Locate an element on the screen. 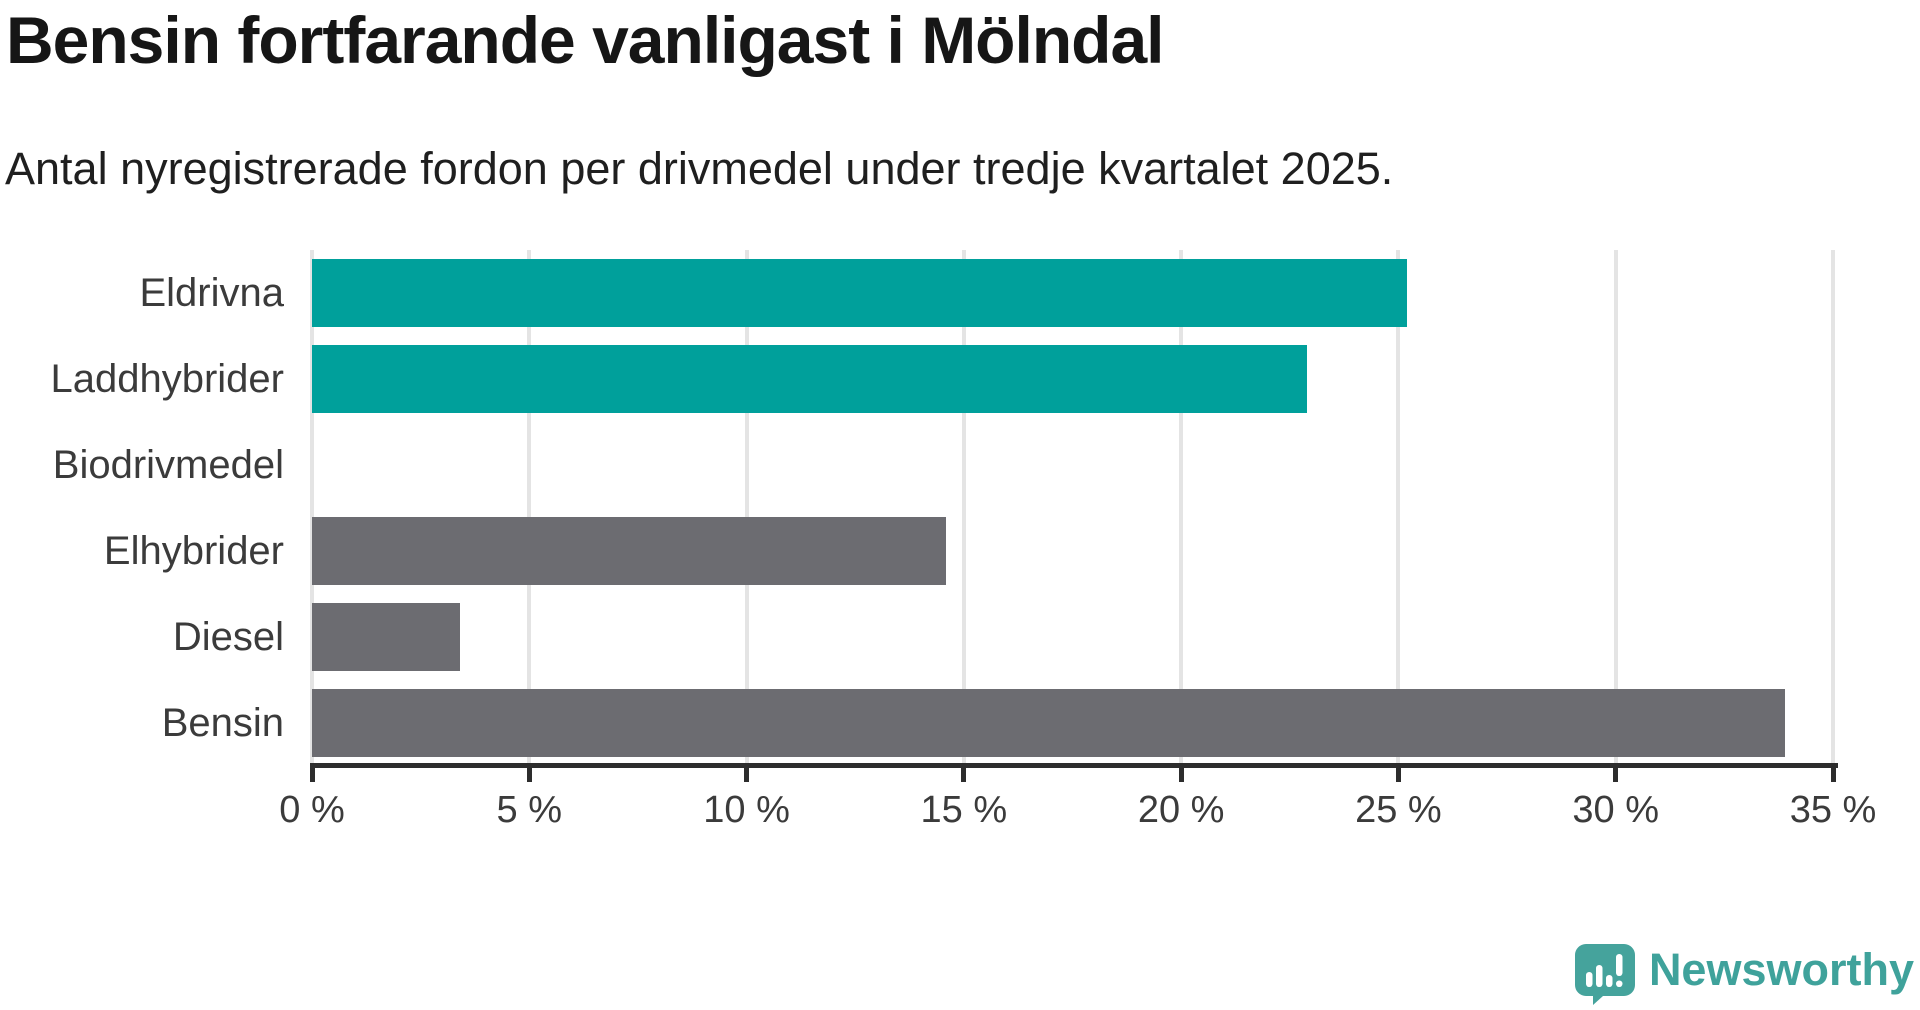 This screenshot has height=1010, width=1920. newsworthy-wordmark: Newsworthy is located at coordinates (1781, 969).